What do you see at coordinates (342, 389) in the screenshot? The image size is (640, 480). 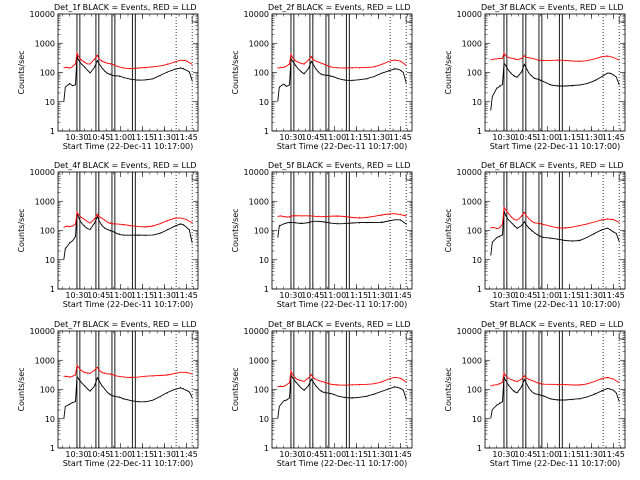 I see `plot-frame` at bounding box center [342, 389].